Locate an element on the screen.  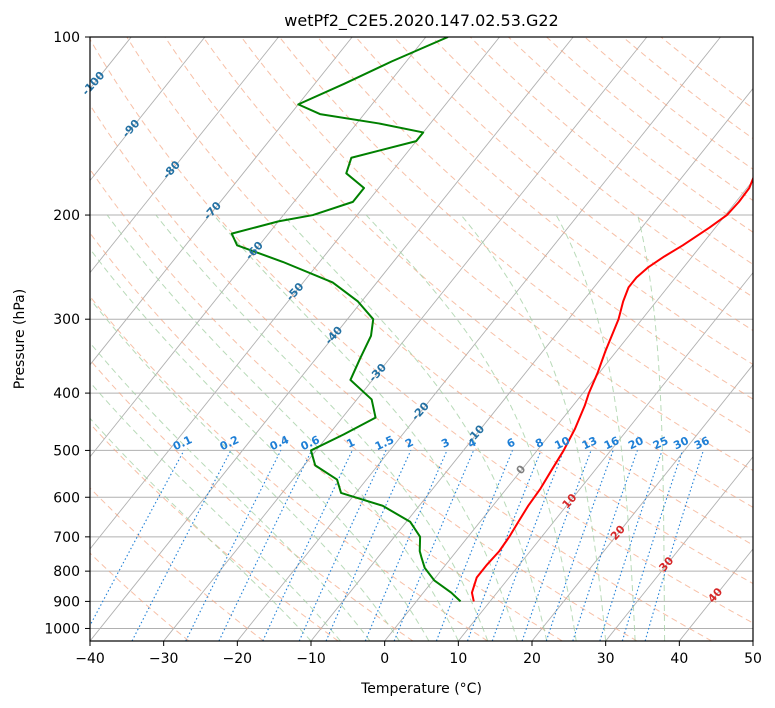
mixing-ratio-label: 30 is located at coordinates (681, 443).